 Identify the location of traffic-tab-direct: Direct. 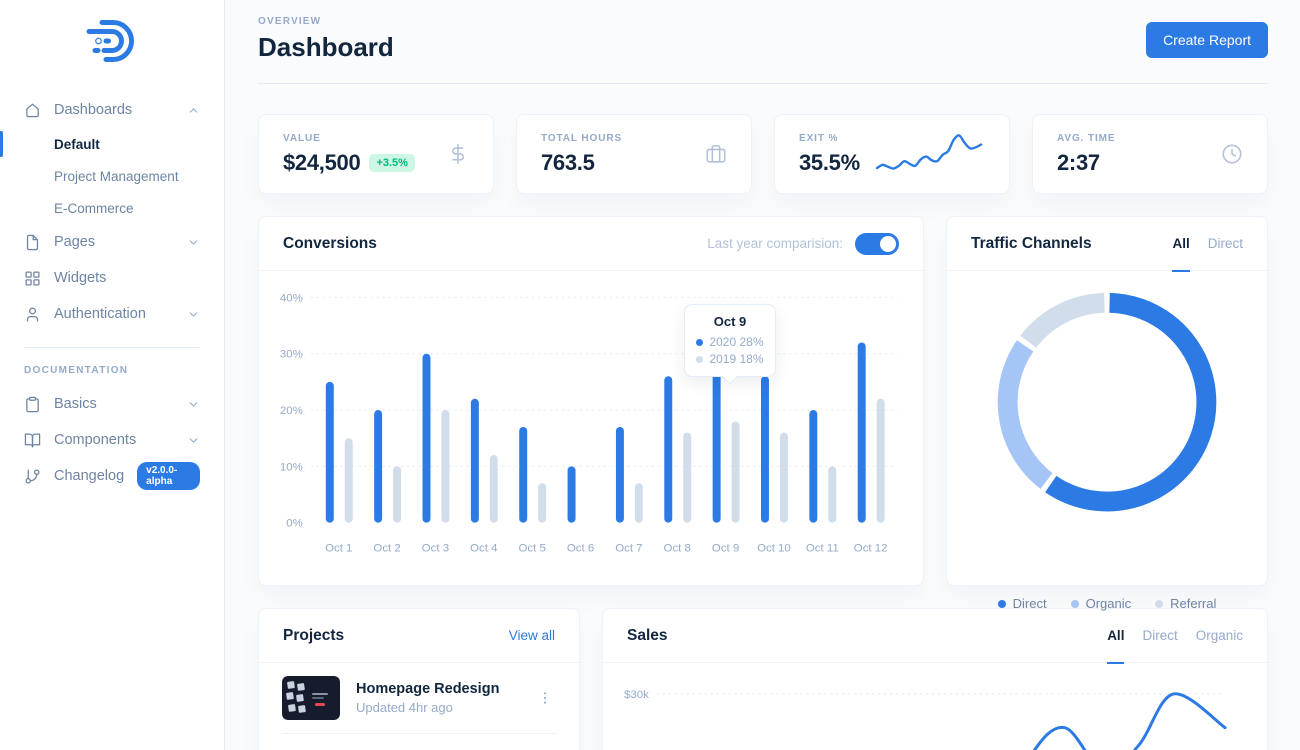
(1225, 243).